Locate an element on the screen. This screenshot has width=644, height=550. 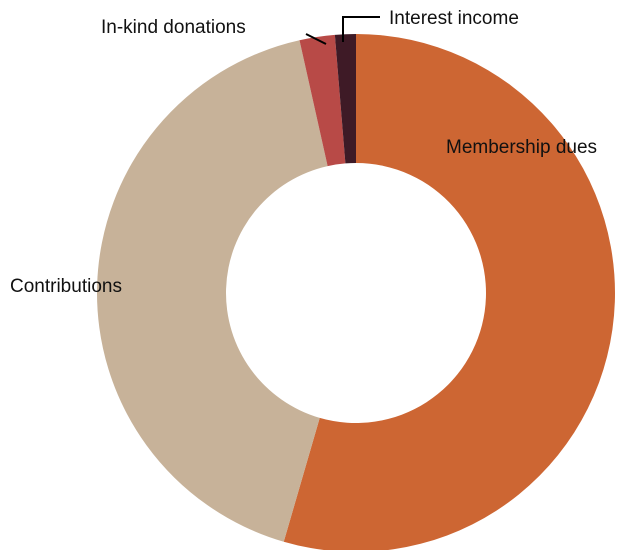
label-contributions: Contributions is located at coordinates (66, 286).